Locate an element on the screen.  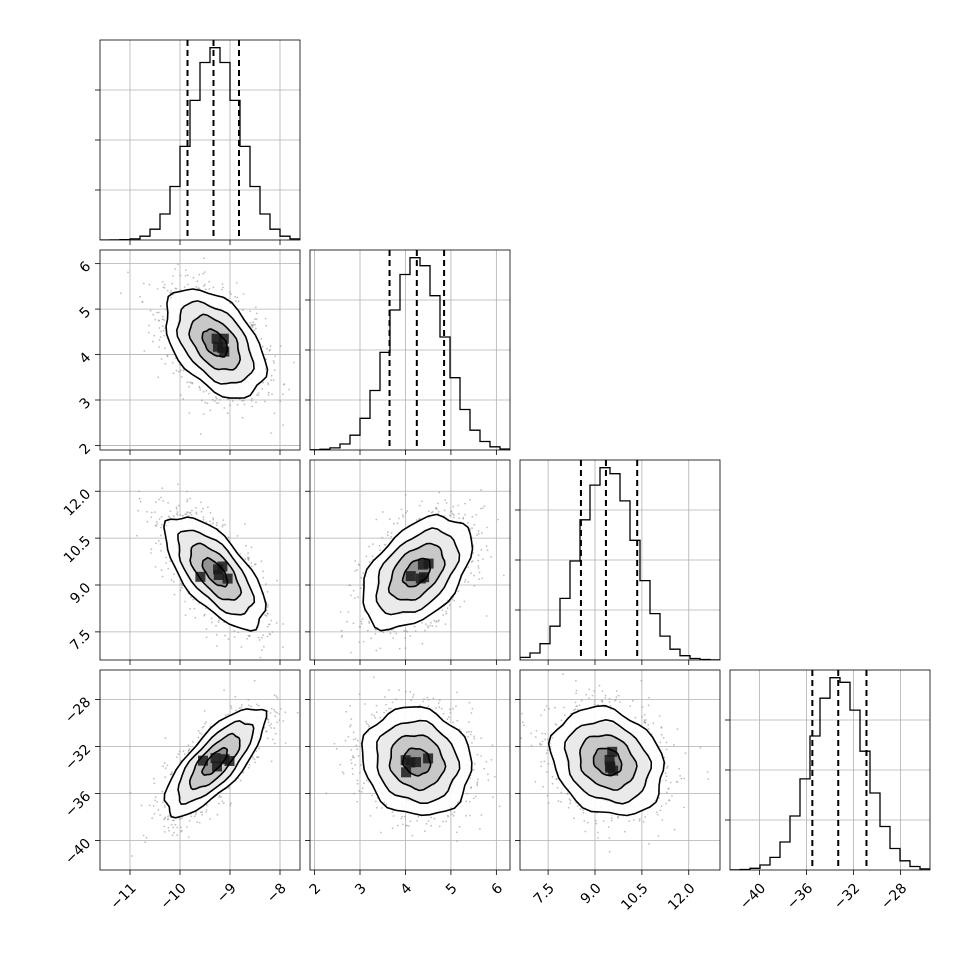
y-tick-label: 12.0 is located at coordinates (77, 502).